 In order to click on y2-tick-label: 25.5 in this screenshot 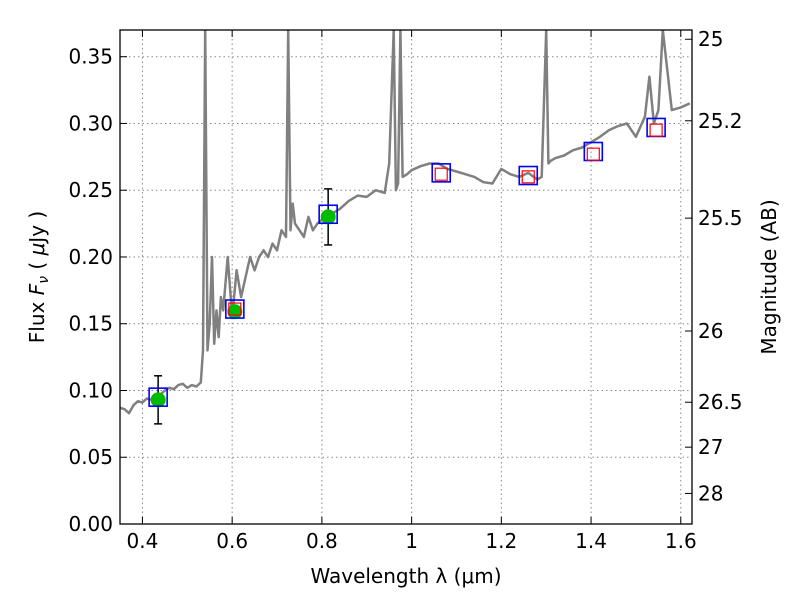, I will do `click(720, 218)`.